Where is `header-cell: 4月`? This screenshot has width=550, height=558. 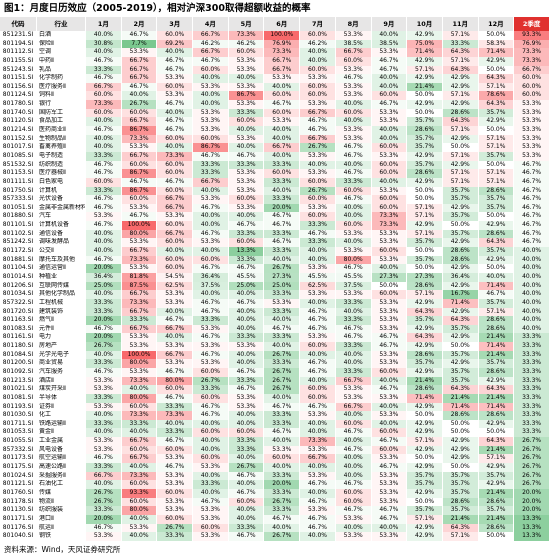 header-cell: 4月 is located at coordinates (211, 24).